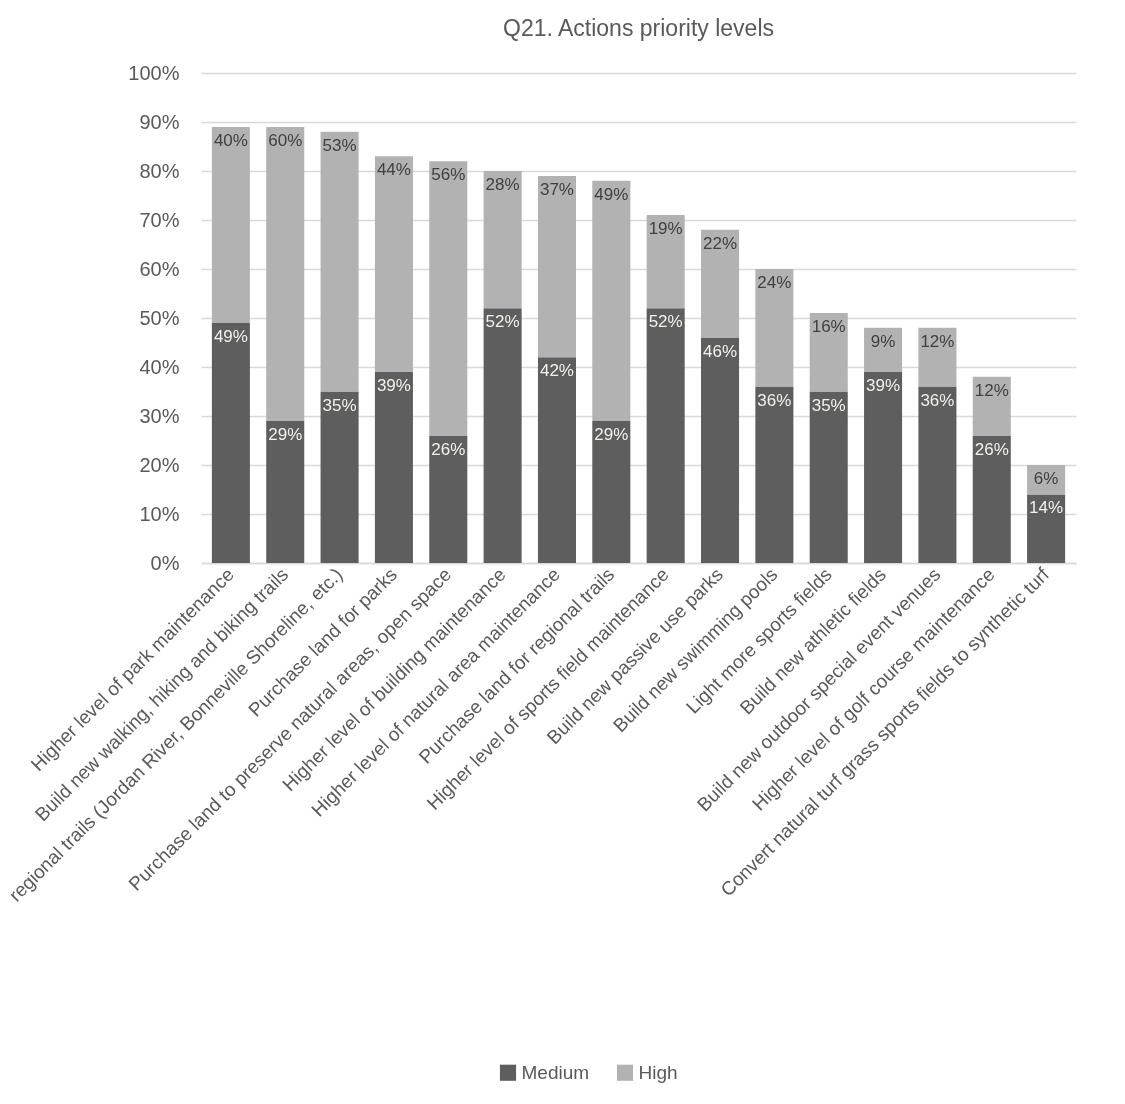 The height and width of the screenshot is (1104, 1125). I want to click on data-label: 6%, so click(1046, 478).